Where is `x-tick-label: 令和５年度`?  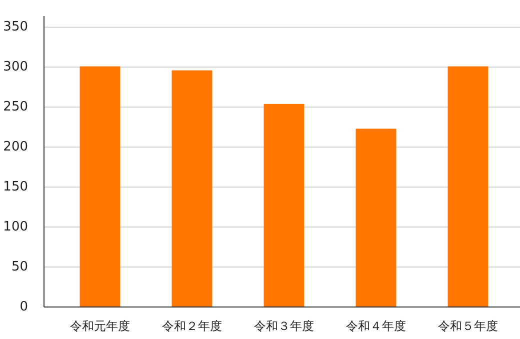 x-tick-label: 令和５年度 is located at coordinates (468, 326).